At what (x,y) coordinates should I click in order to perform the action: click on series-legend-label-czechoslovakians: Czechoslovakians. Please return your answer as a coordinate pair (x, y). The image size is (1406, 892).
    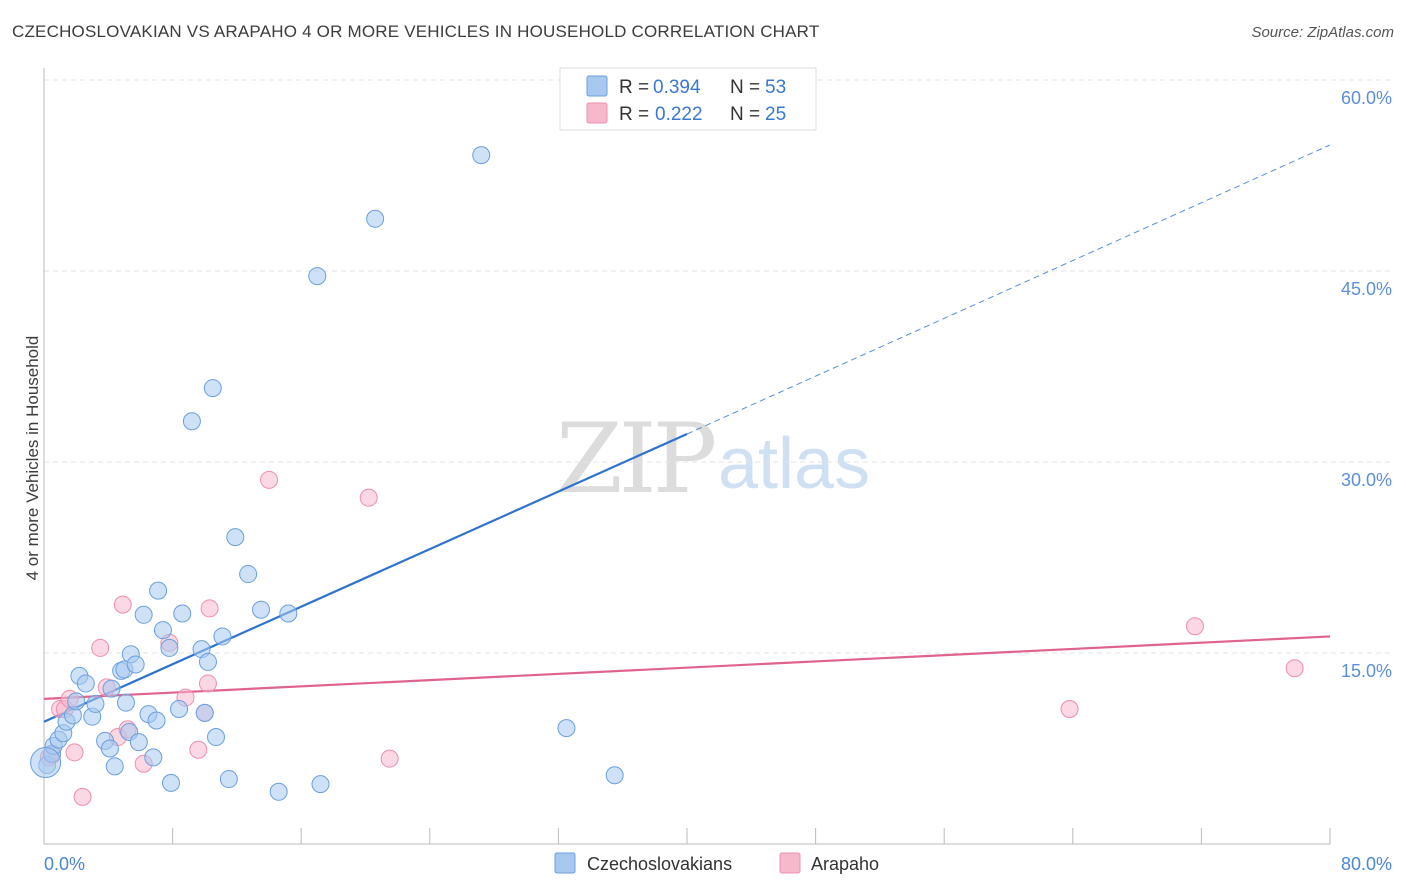
    Looking at the image, I should click on (659, 864).